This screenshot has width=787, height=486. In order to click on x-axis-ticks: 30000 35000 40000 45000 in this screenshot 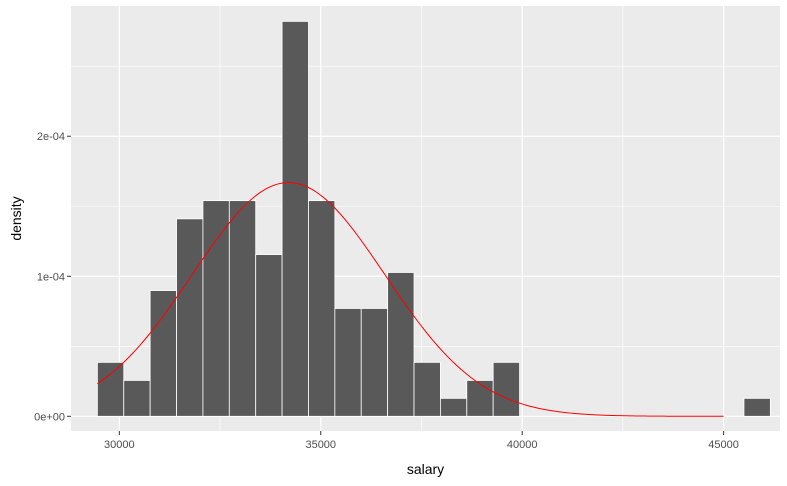, I will do `click(421, 441)`.